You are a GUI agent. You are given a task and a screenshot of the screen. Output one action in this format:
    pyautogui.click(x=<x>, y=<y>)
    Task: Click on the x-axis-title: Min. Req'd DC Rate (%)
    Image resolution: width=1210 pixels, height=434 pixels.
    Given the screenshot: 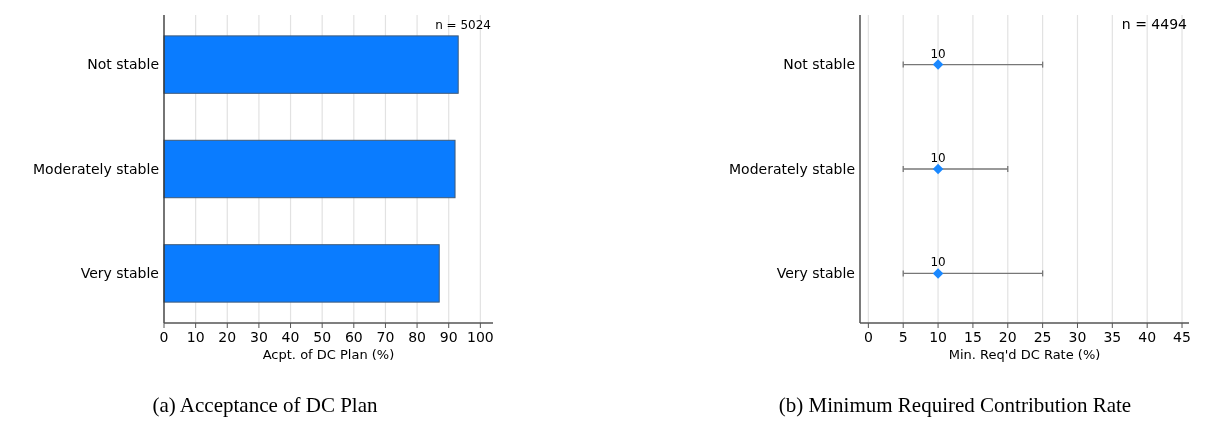 What is the action you would take?
    pyautogui.click(x=1024, y=354)
    